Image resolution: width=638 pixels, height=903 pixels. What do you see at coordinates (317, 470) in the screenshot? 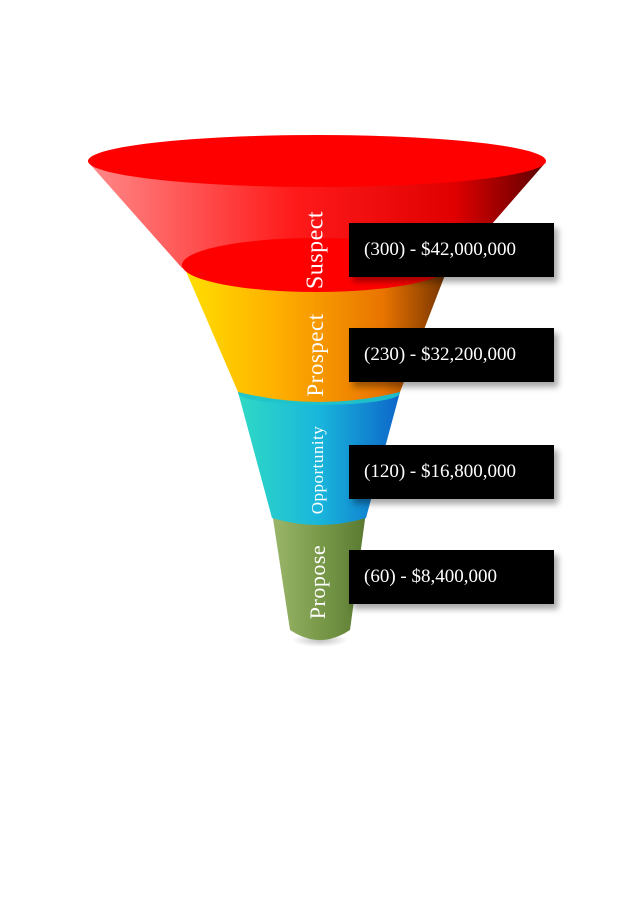
I see `stage-label-opportunity: Opportunity` at bounding box center [317, 470].